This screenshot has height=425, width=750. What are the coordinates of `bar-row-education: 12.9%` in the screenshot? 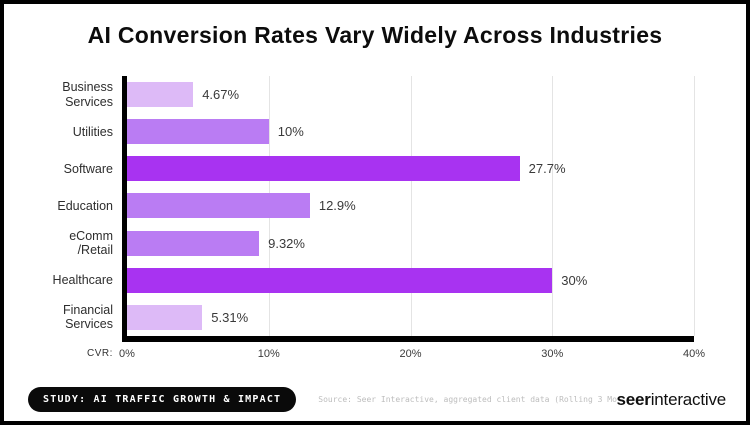 It's located at (410, 205).